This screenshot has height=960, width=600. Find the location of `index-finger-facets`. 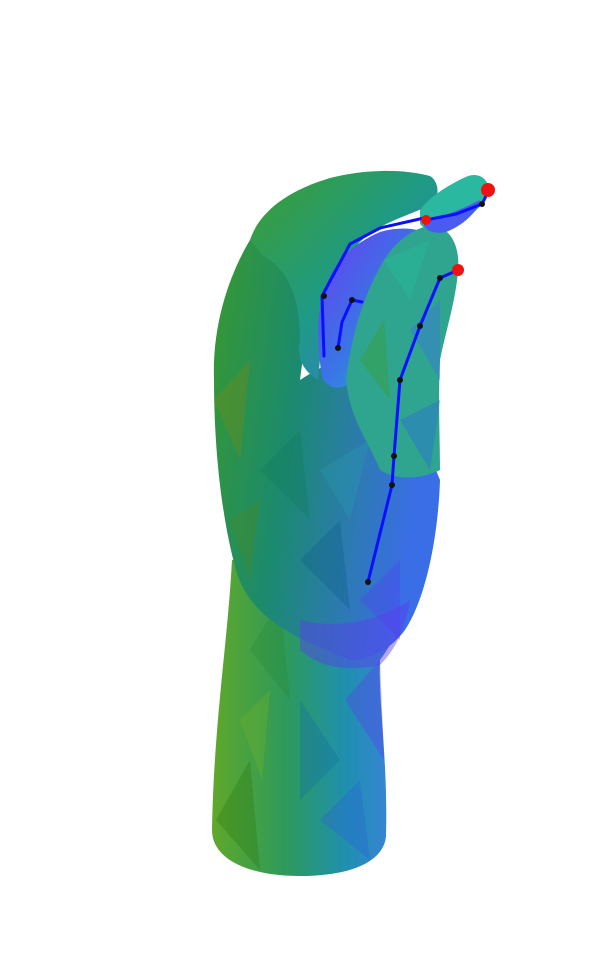

index-finger-facets is located at coordinates (400, 355).